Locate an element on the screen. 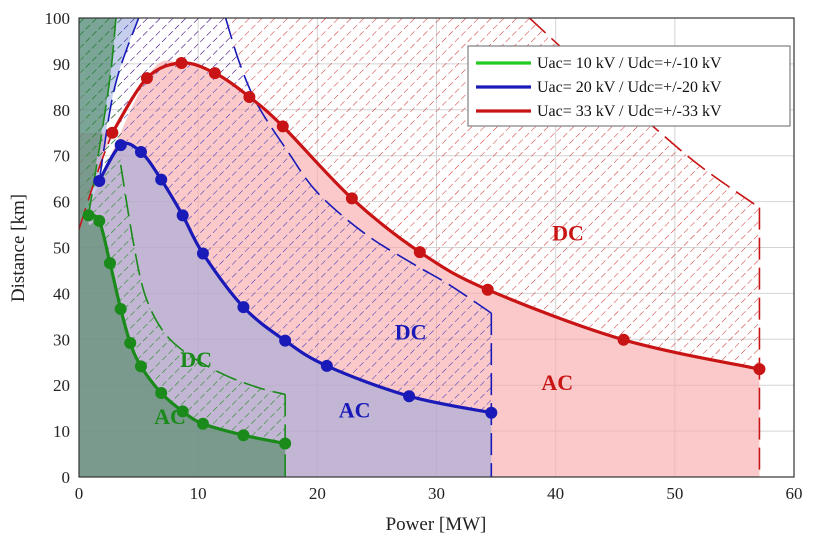  x-tick-label: 50 is located at coordinates (674, 493).